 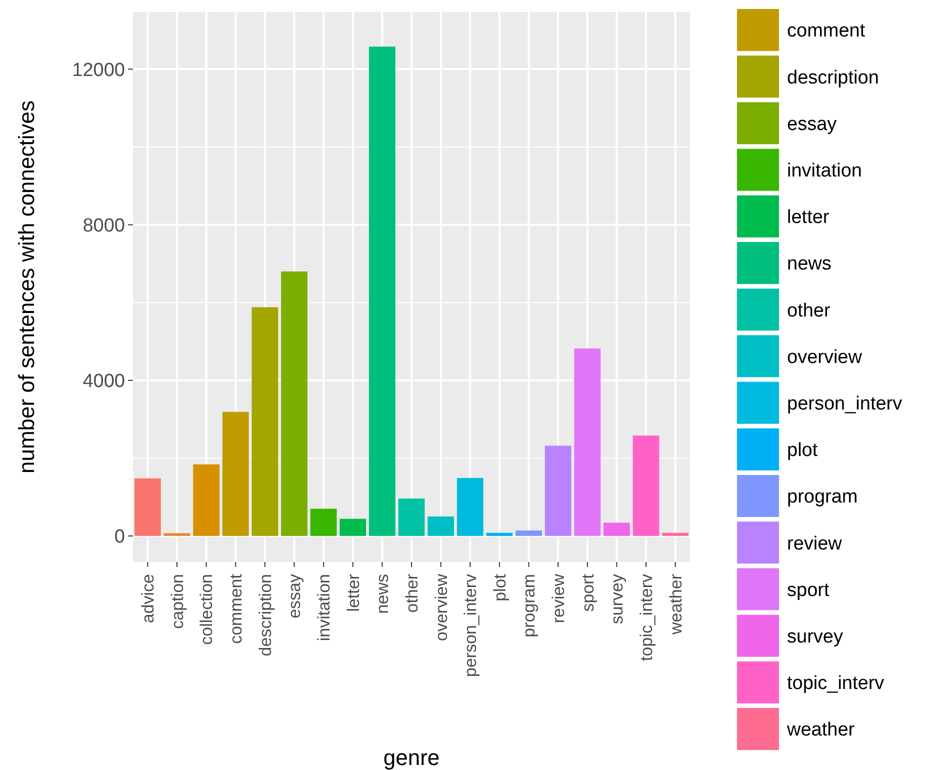 I want to click on legend-label: overview, so click(x=824, y=357).